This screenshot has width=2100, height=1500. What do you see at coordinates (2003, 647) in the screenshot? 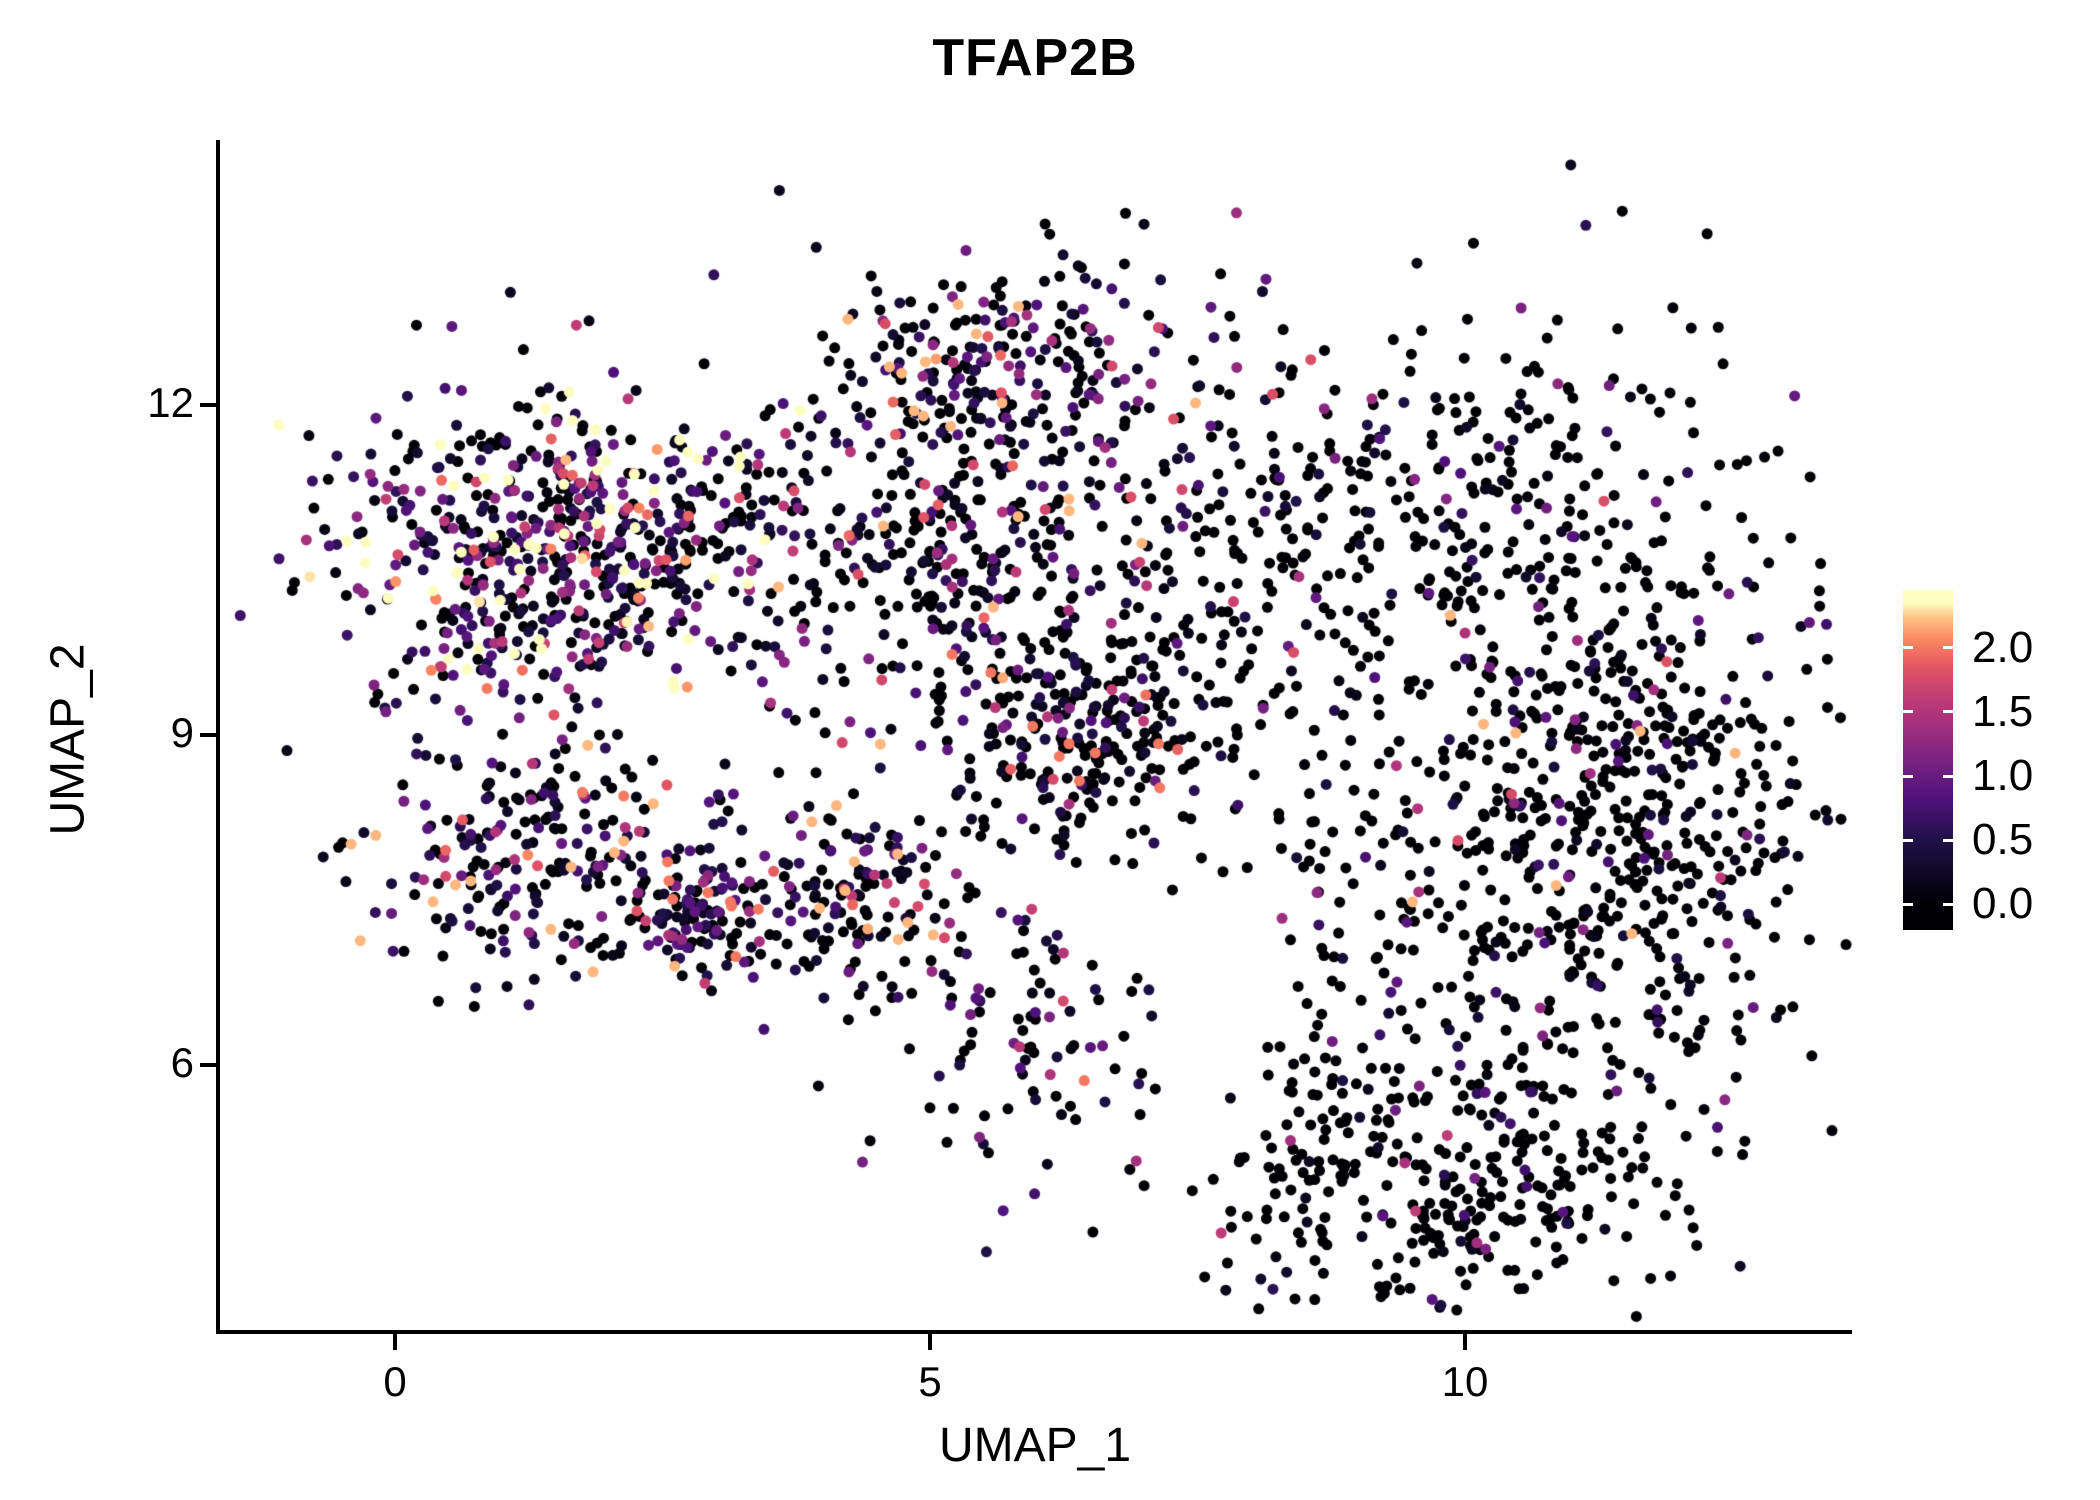
I see `colorbar-tick-label: 2.0` at bounding box center [2003, 647].